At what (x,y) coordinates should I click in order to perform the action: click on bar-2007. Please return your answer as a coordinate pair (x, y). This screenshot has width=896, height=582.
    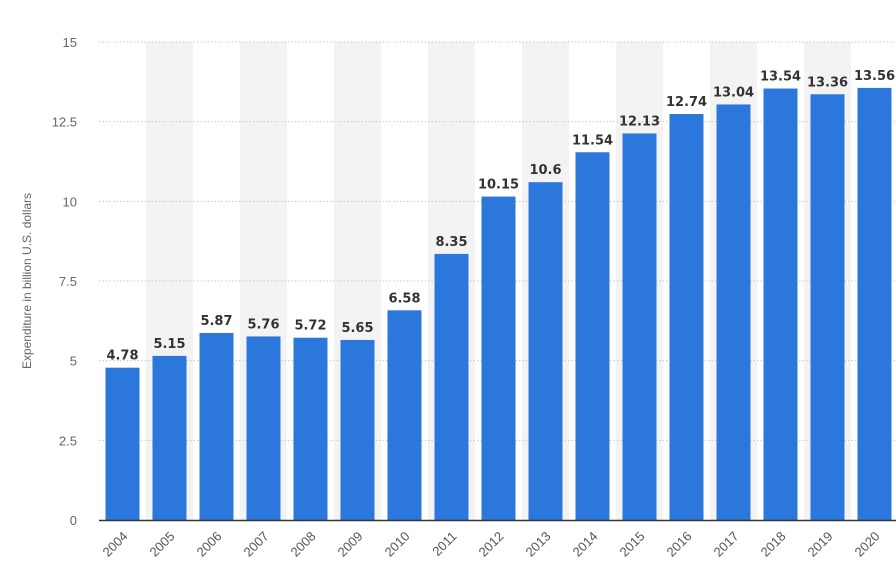
    Looking at the image, I should click on (263, 428).